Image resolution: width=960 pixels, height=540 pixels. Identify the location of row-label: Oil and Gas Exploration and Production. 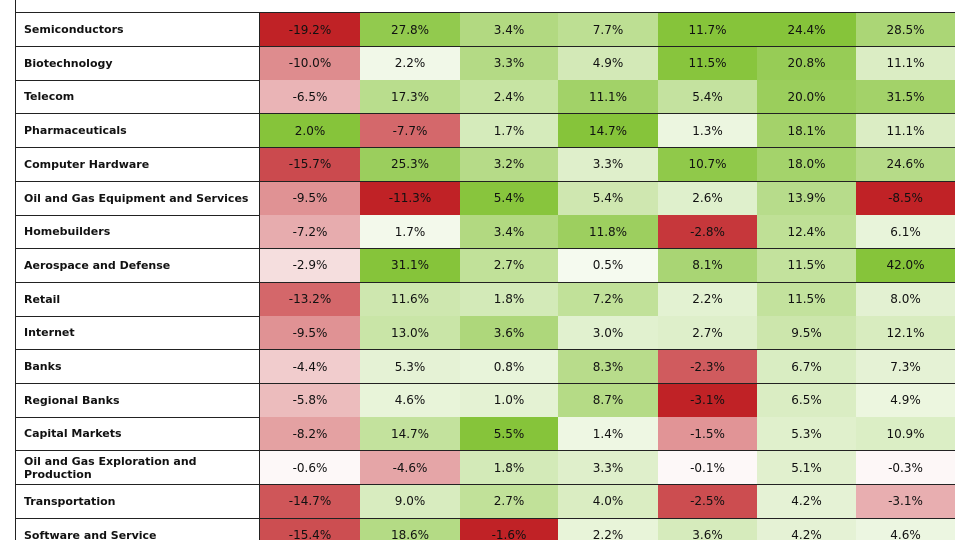
(137, 468).